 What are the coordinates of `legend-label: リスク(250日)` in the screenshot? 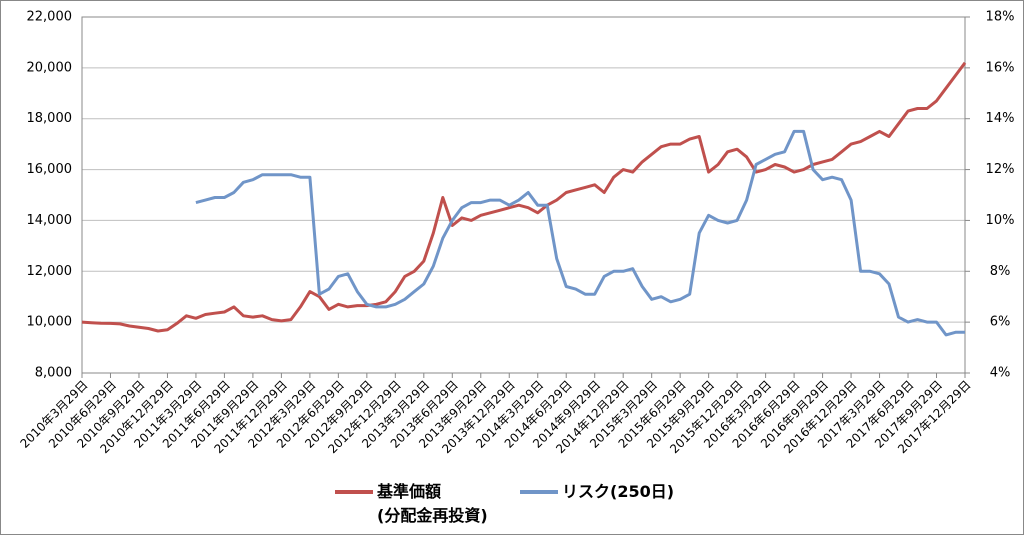 It's located at (618, 491).